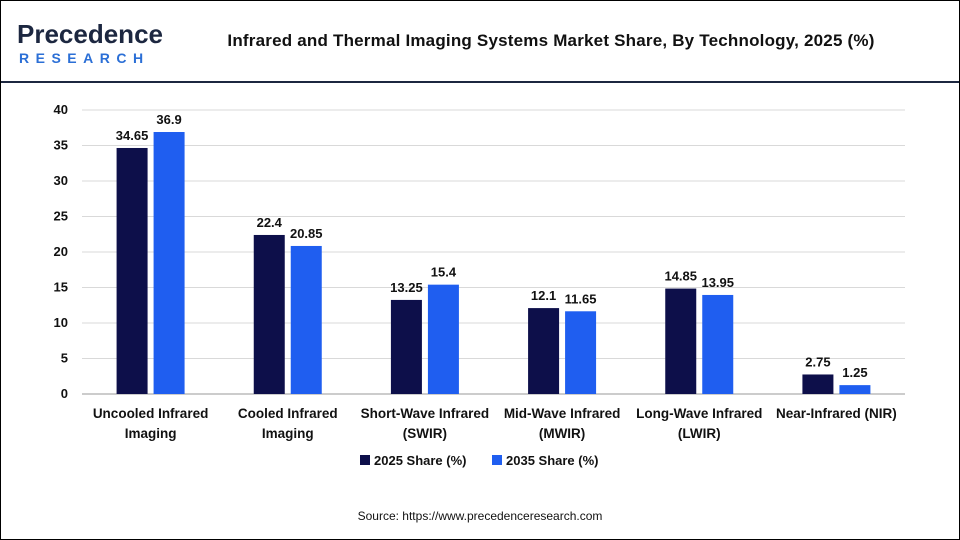 The height and width of the screenshot is (540, 960). What do you see at coordinates (61, 251) in the screenshot?
I see `y-tick-label: 20` at bounding box center [61, 251].